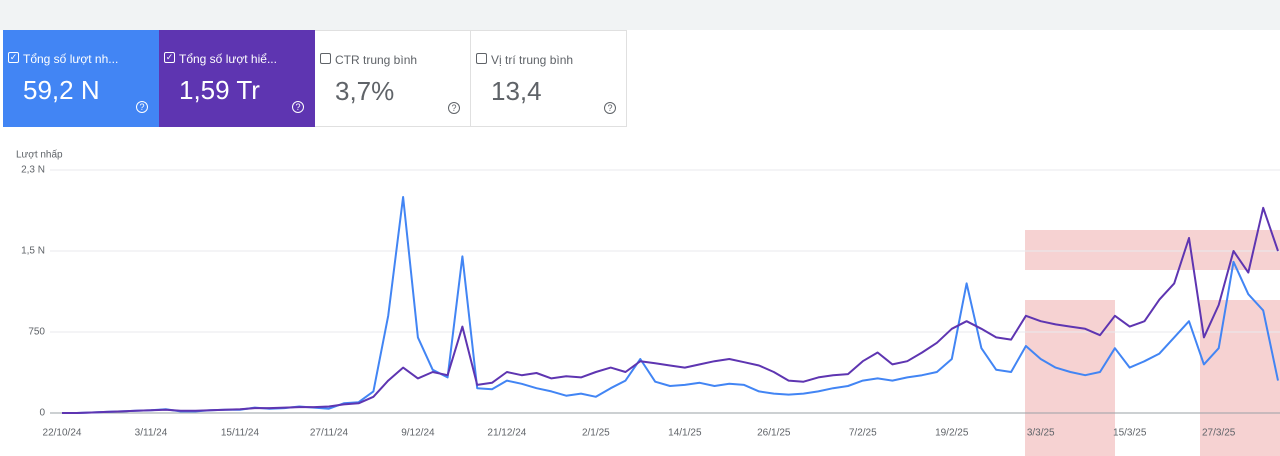  Describe the element at coordinates (365, 91) in the screenshot. I see `card-value: 3,7%` at that location.